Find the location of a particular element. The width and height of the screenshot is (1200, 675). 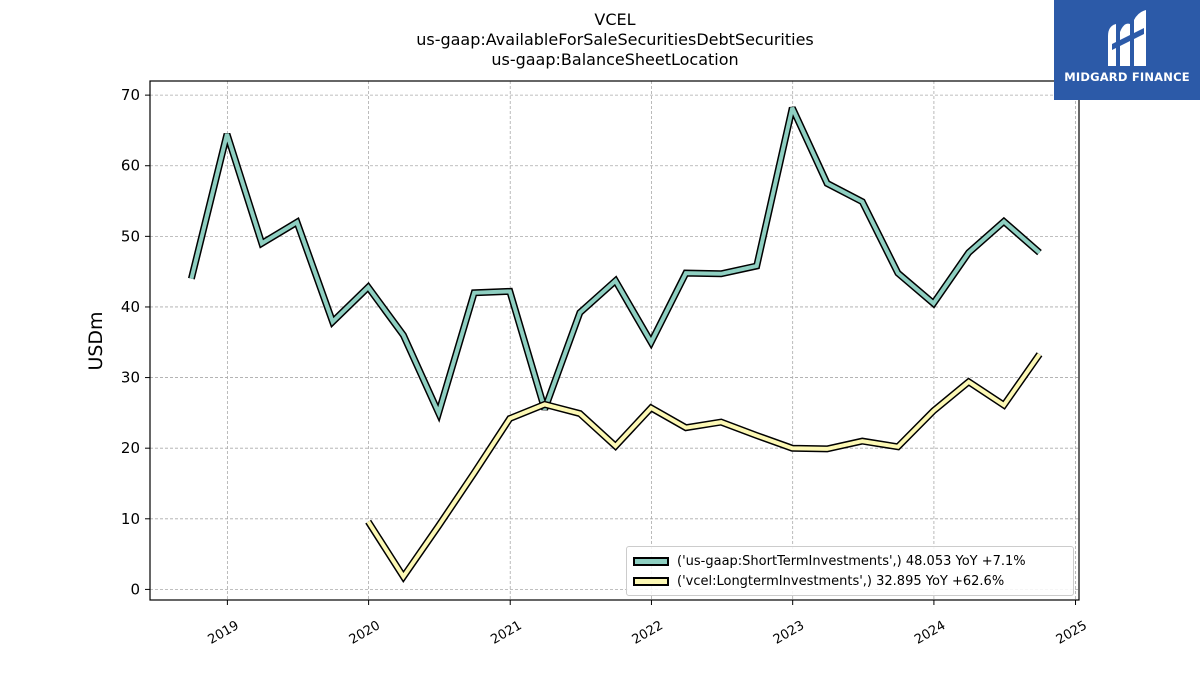

y-tick-label: 70 is located at coordinates (130, 95).